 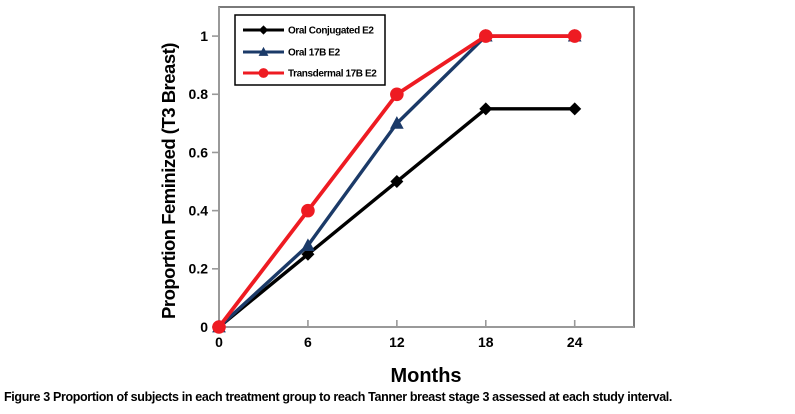 I want to click on y-tick-label: 0.6, so click(x=199, y=152).